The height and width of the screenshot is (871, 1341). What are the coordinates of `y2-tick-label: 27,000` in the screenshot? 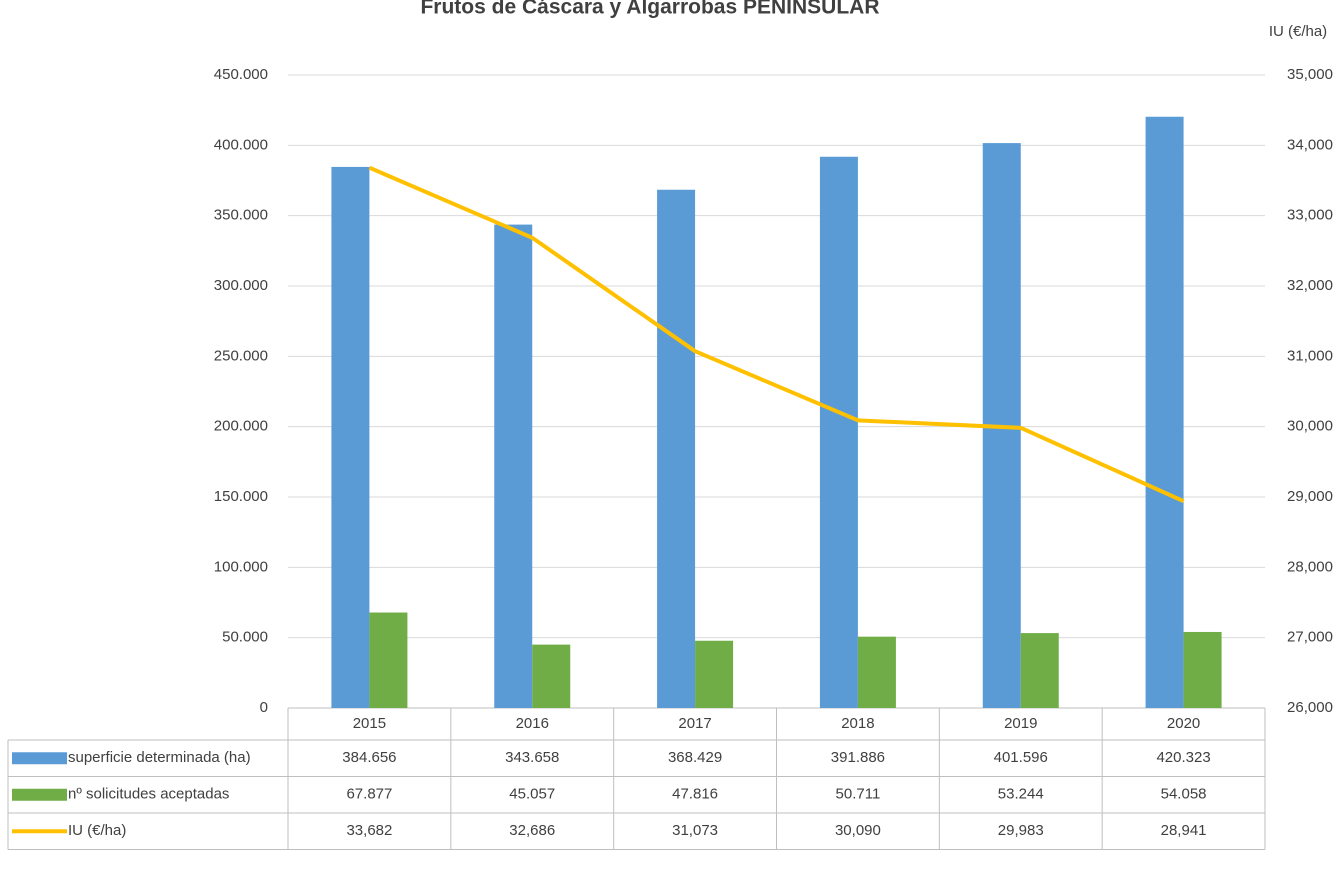 It's located at (1310, 637).